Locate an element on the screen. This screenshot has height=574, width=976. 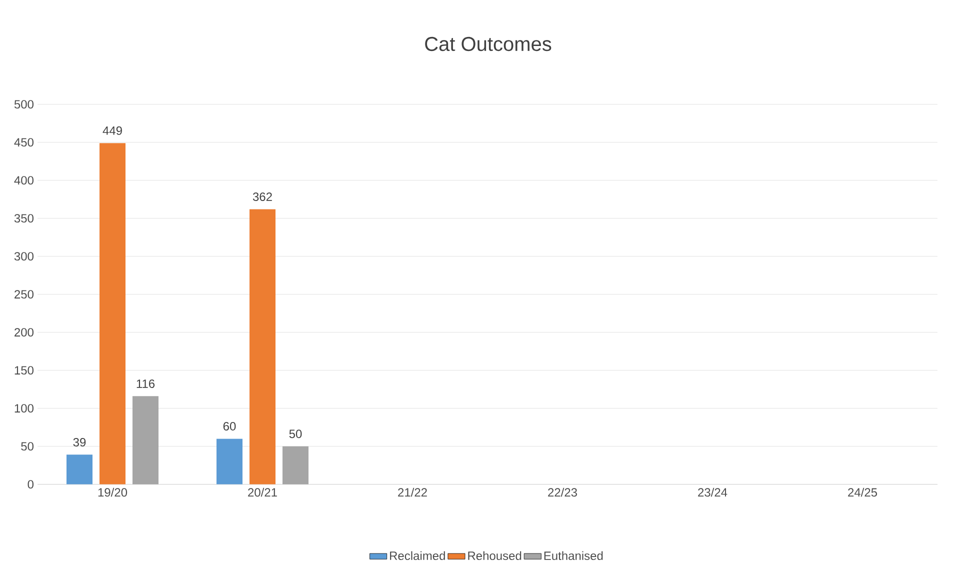
y-tick-label: 0 is located at coordinates (31, 484).